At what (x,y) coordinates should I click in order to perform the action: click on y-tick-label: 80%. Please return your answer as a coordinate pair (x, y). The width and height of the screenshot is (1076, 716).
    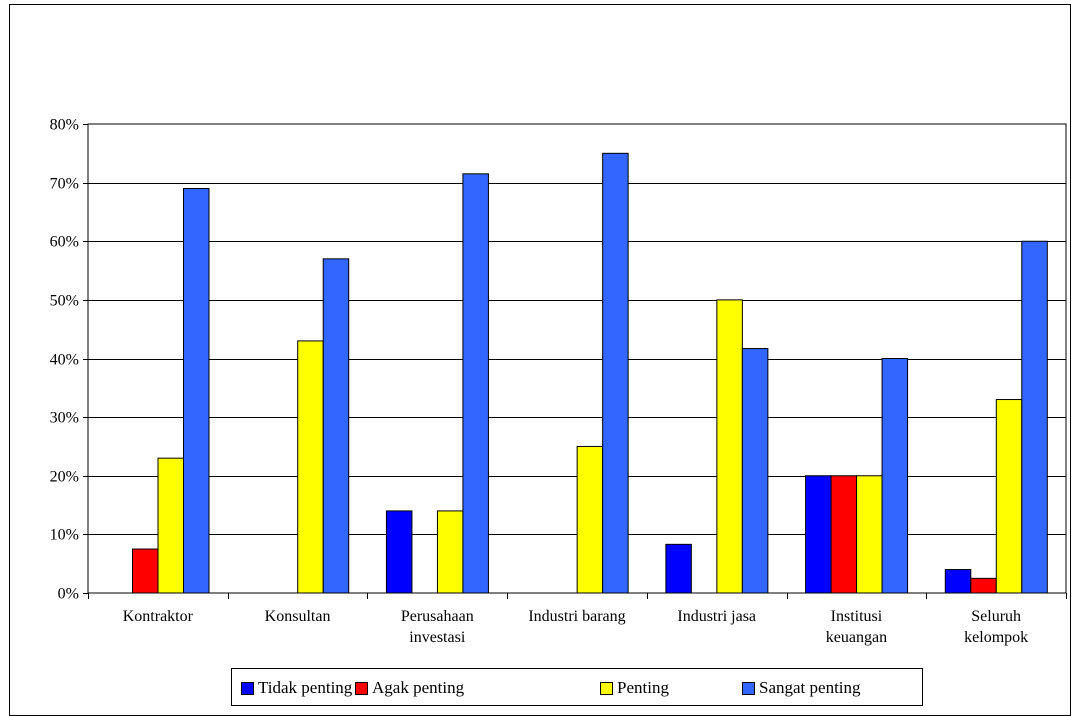
    Looking at the image, I should click on (64, 125).